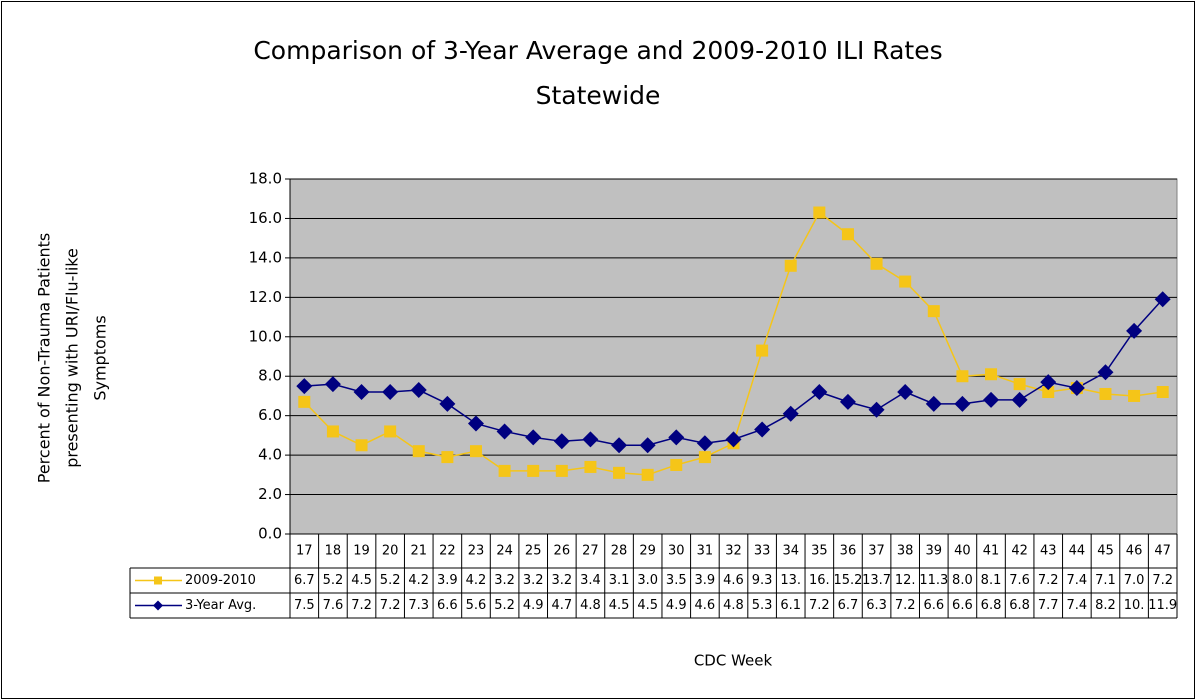  I want to click on data-label: 7.5, so click(304, 605).